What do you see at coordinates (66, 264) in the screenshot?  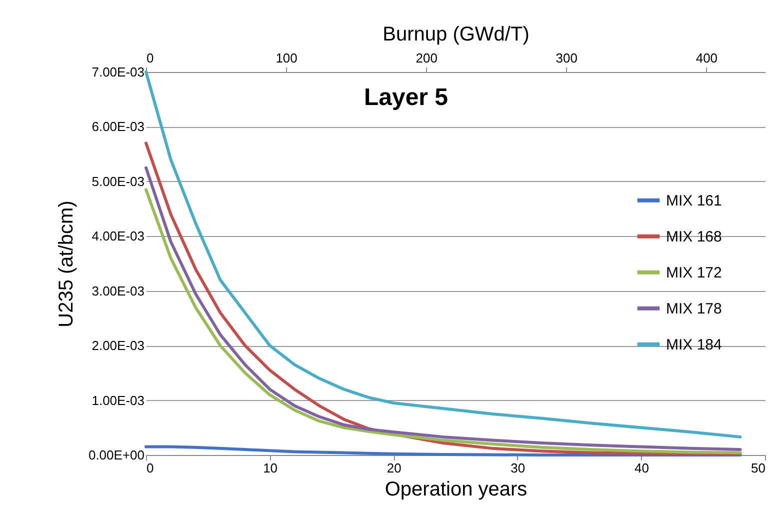 I see `y-axis-title: U235 (at/bcm)` at bounding box center [66, 264].